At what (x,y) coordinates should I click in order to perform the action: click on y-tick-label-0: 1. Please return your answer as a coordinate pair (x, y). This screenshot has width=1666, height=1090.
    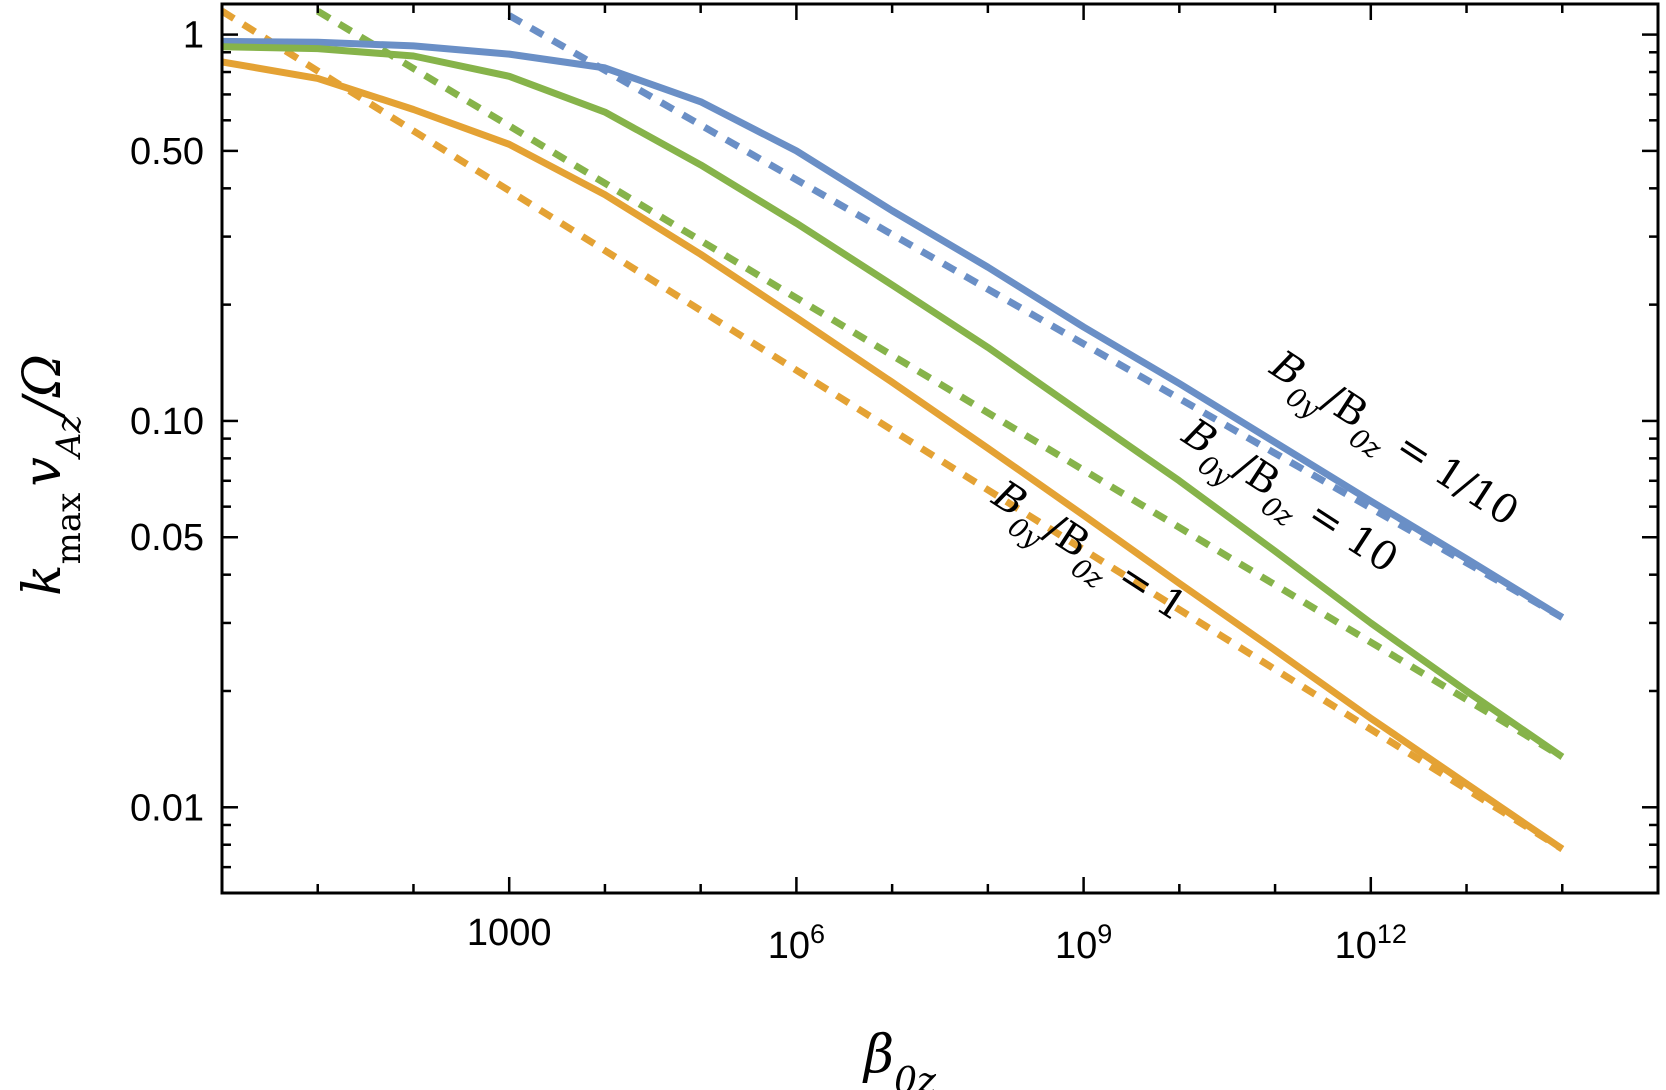
    Looking at the image, I should click on (193, 36).